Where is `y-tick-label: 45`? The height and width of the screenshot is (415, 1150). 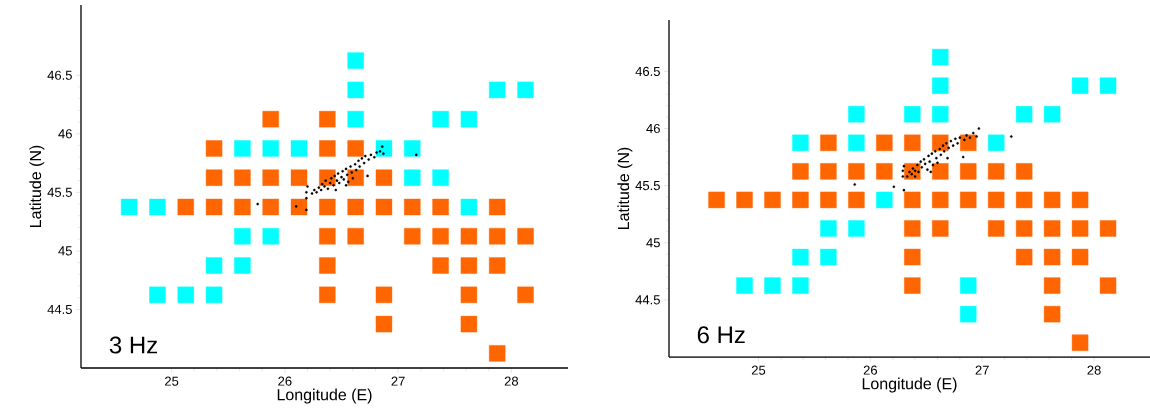 y-tick-label: 45 is located at coordinates (65, 251).